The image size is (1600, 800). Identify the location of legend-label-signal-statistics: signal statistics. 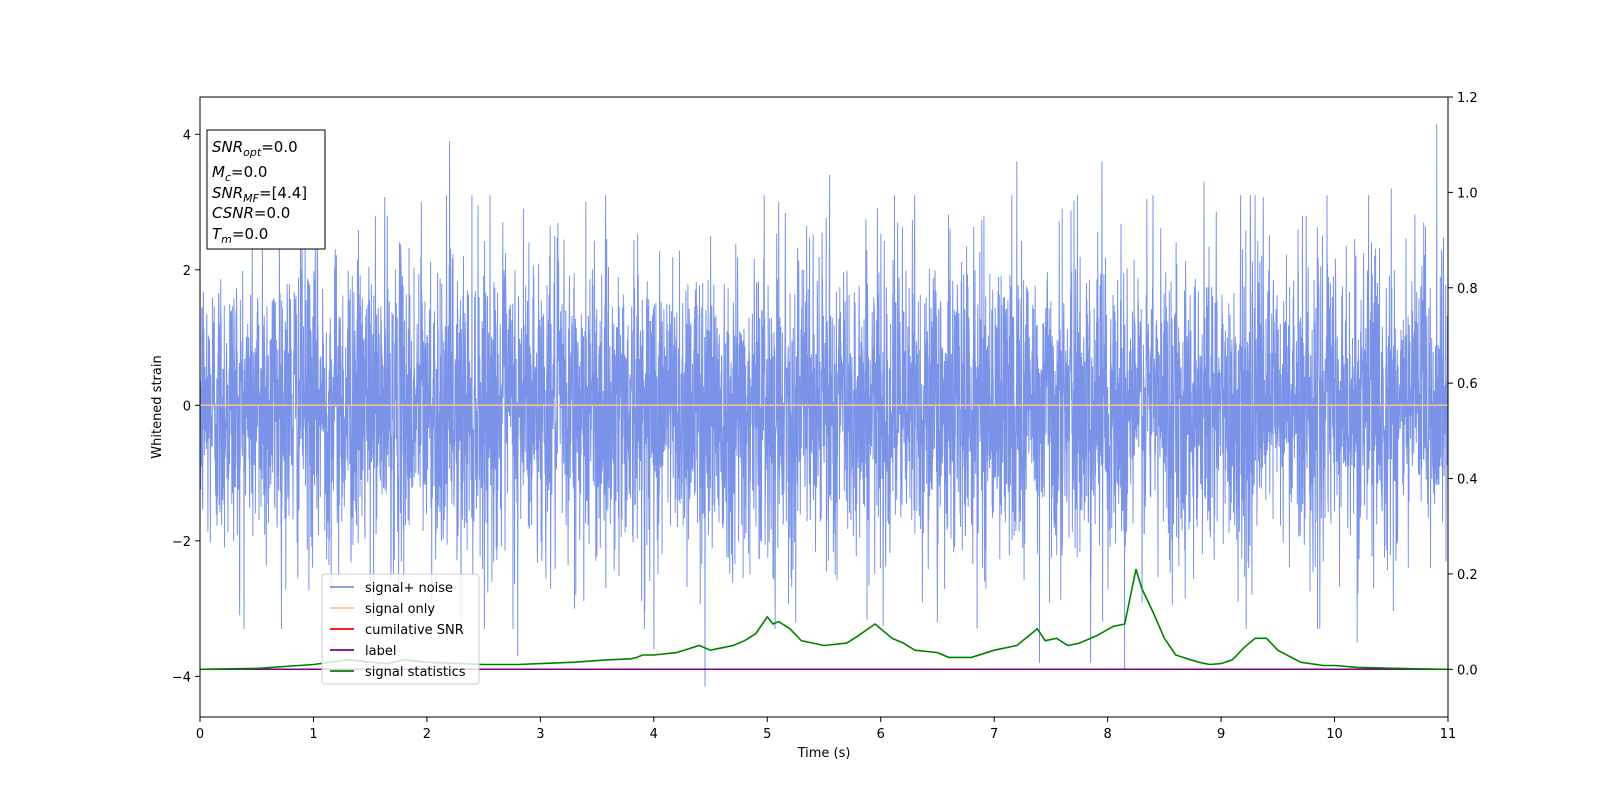
(415, 672).